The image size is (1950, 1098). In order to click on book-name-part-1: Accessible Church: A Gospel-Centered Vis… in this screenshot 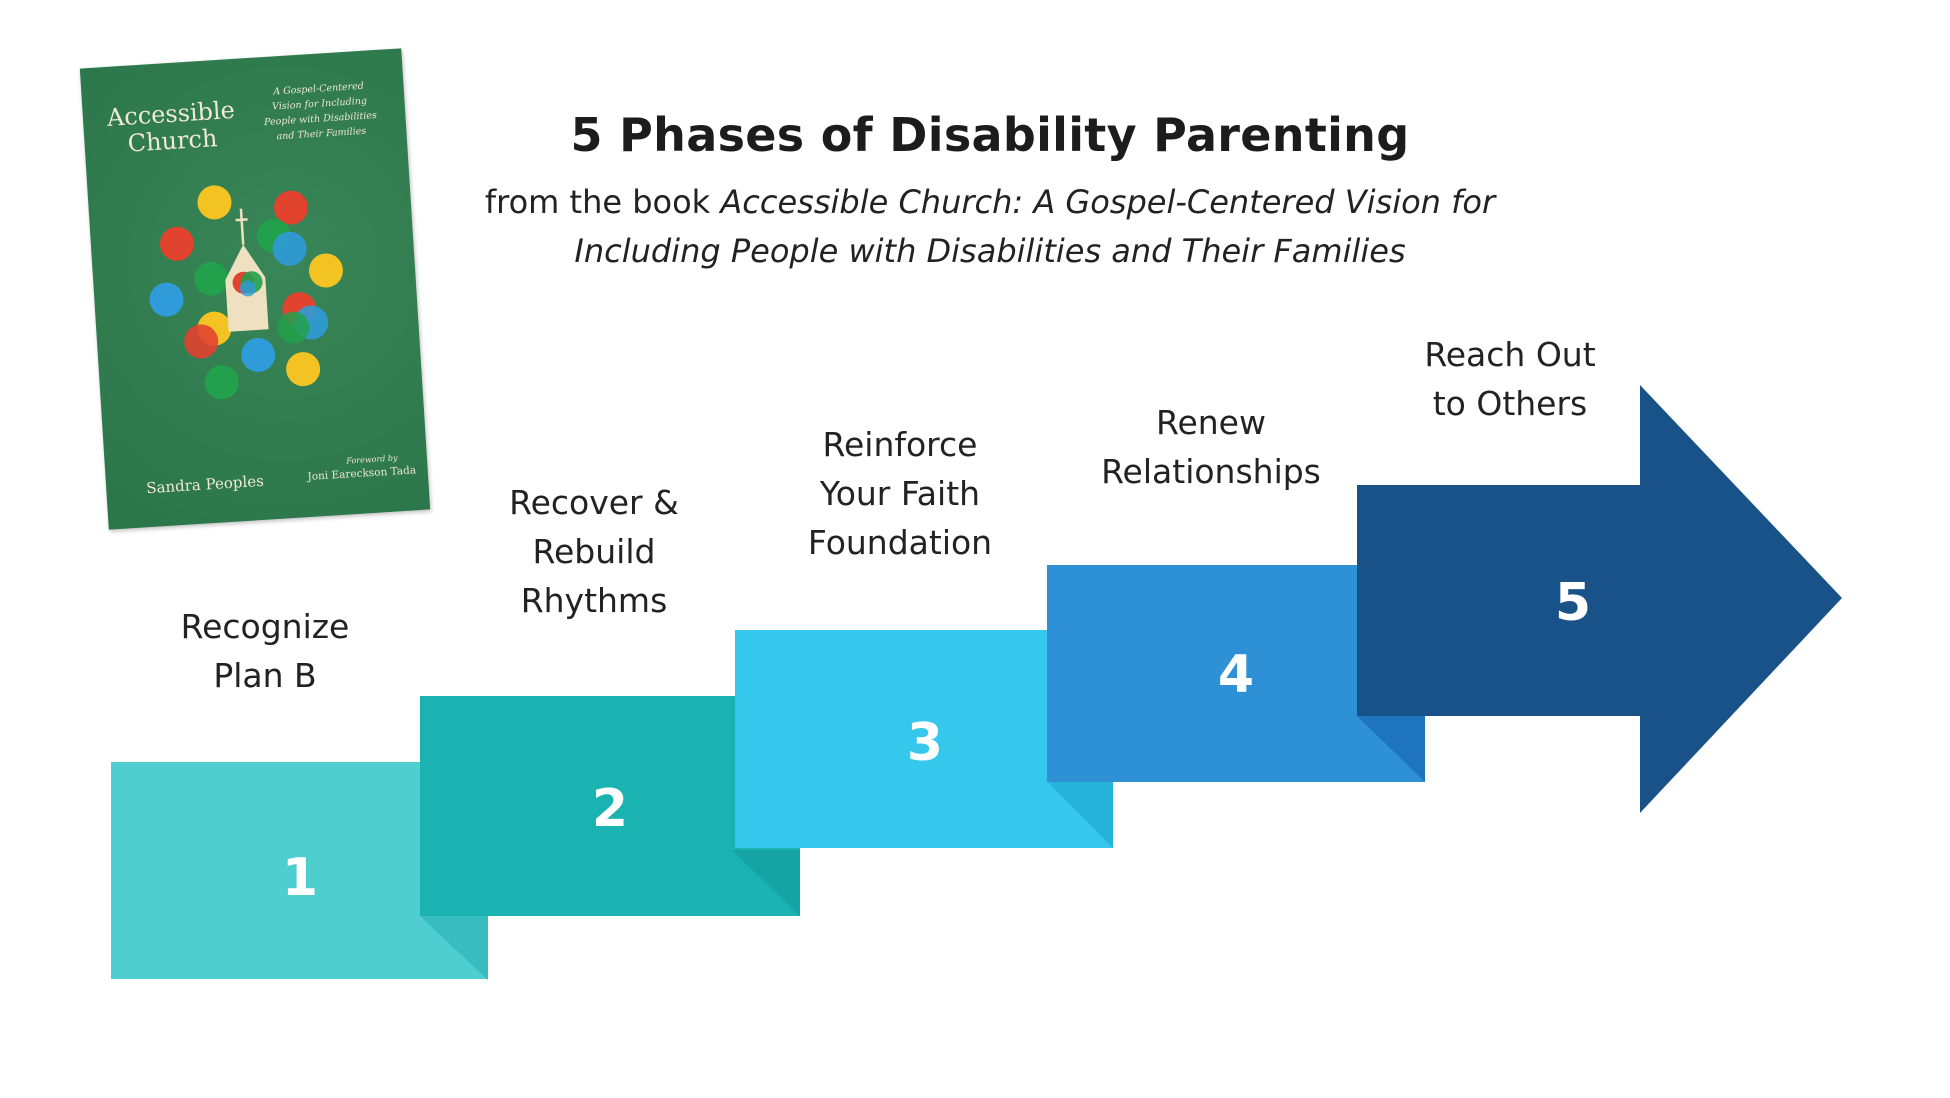, I will do `click(1108, 202)`.